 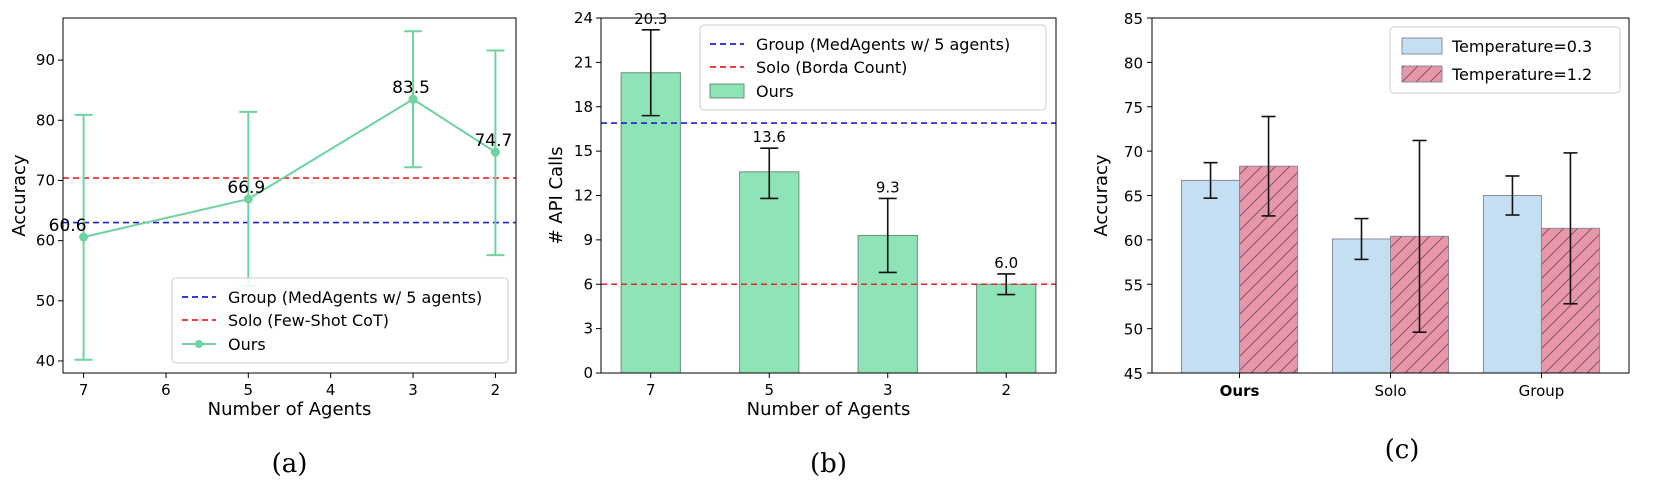 What do you see at coordinates (888, 187) in the screenshot?
I see `data-label: 9.3` at bounding box center [888, 187].